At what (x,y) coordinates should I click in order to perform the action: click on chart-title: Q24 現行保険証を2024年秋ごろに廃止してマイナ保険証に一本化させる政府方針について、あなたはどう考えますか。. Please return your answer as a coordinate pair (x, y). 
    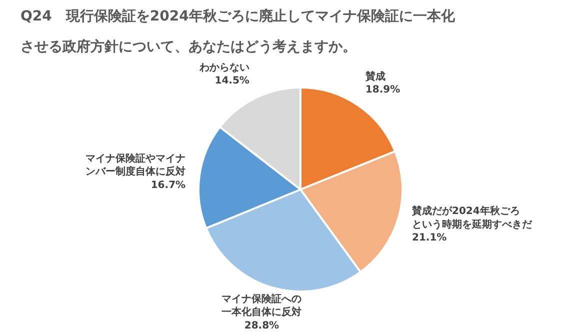
    Looking at the image, I should click on (238, 31).